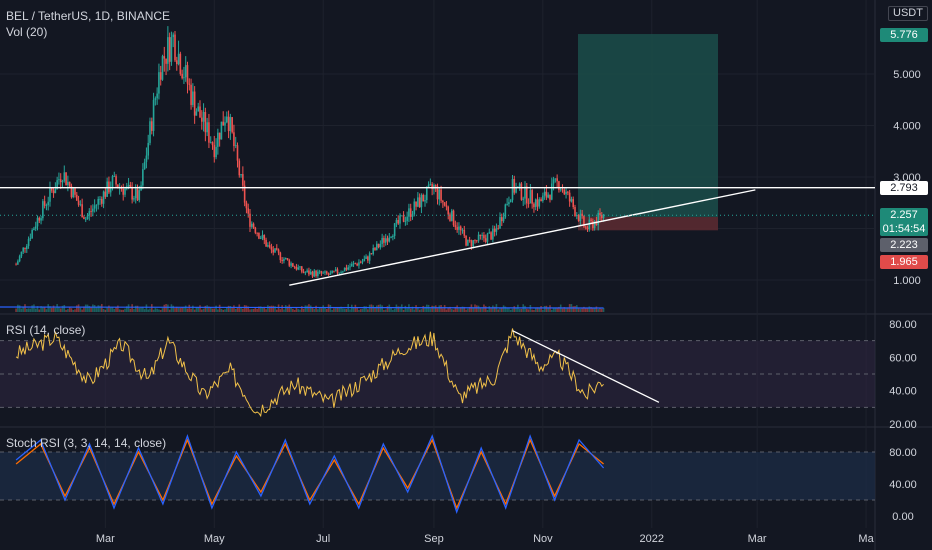 Image resolution: width=932 pixels, height=550 pixels. What do you see at coordinates (27, 32) in the screenshot?
I see `volume-title: Vol (20)` at bounding box center [27, 32].